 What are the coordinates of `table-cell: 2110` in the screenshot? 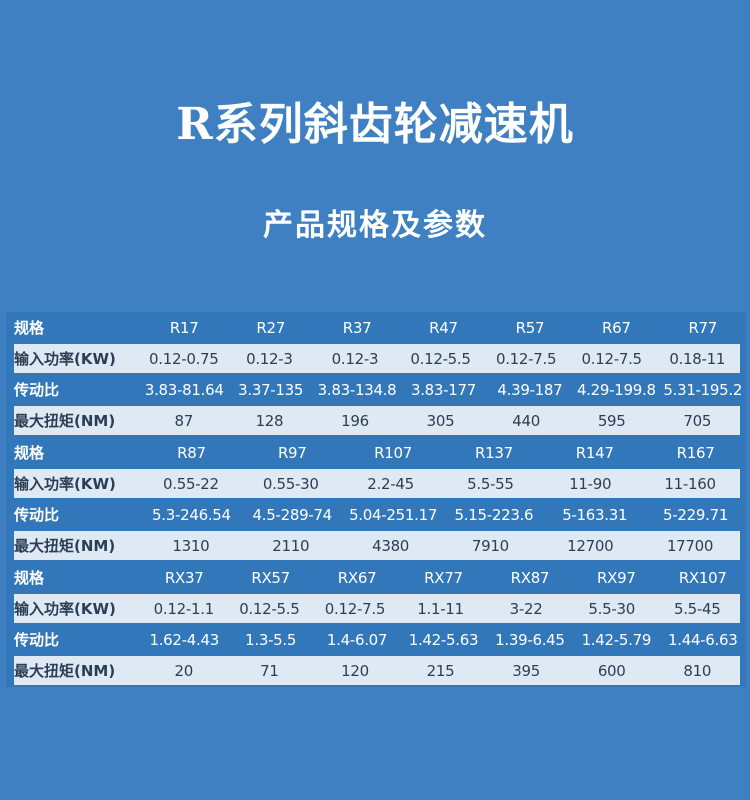 It's located at (291, 545).